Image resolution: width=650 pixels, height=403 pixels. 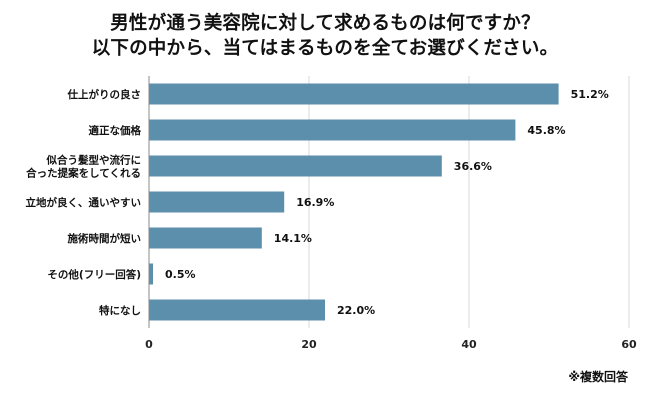 What do you see at coordinates (115, 130) in the screenshot?
I see `category-label: 適正な価格` at bounding box center [115, 130].